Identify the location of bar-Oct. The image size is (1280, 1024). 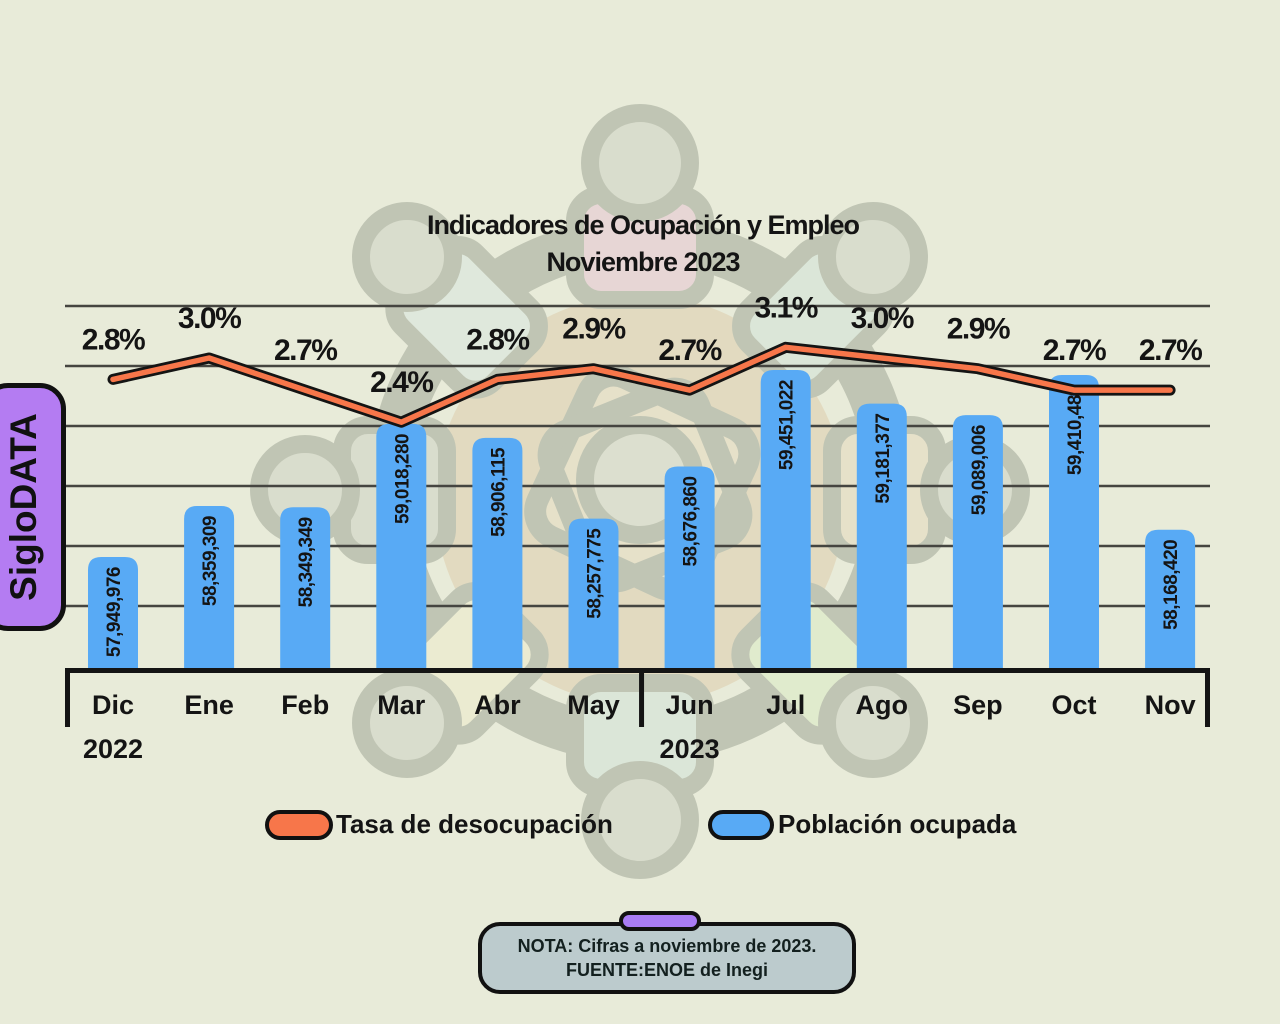
(1074, 522).